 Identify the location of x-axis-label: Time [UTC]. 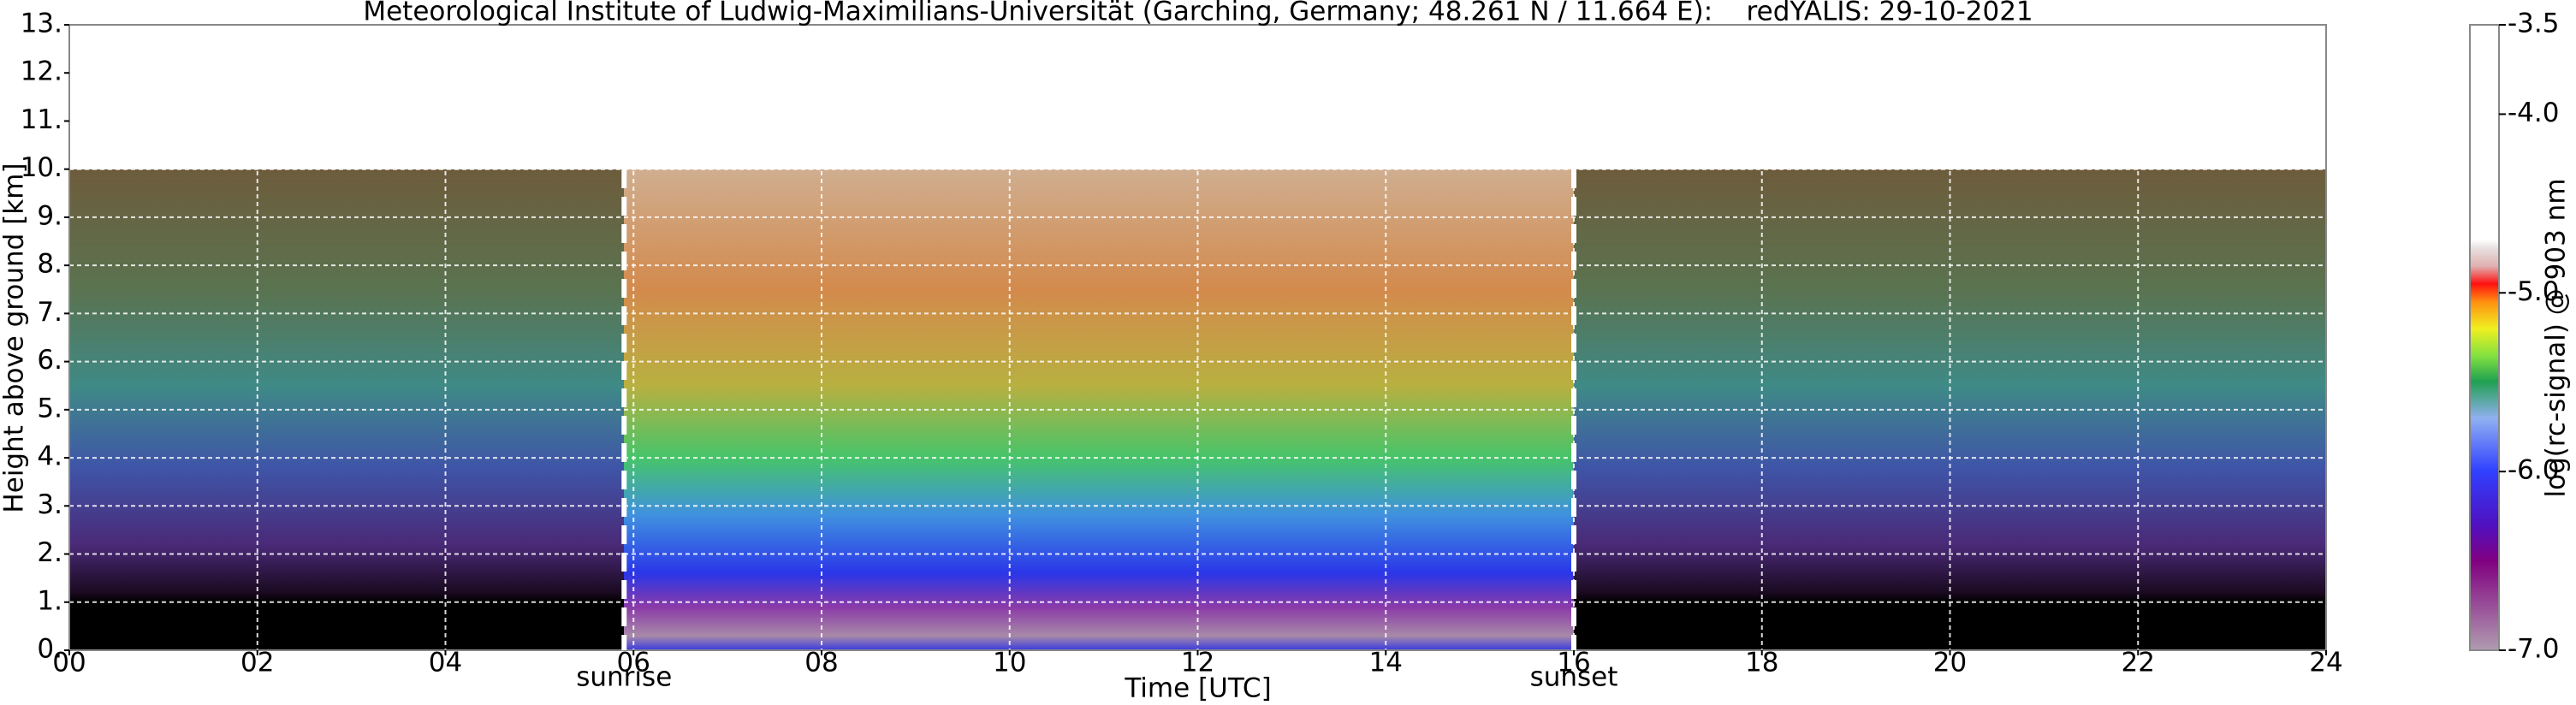
(1197, 688).